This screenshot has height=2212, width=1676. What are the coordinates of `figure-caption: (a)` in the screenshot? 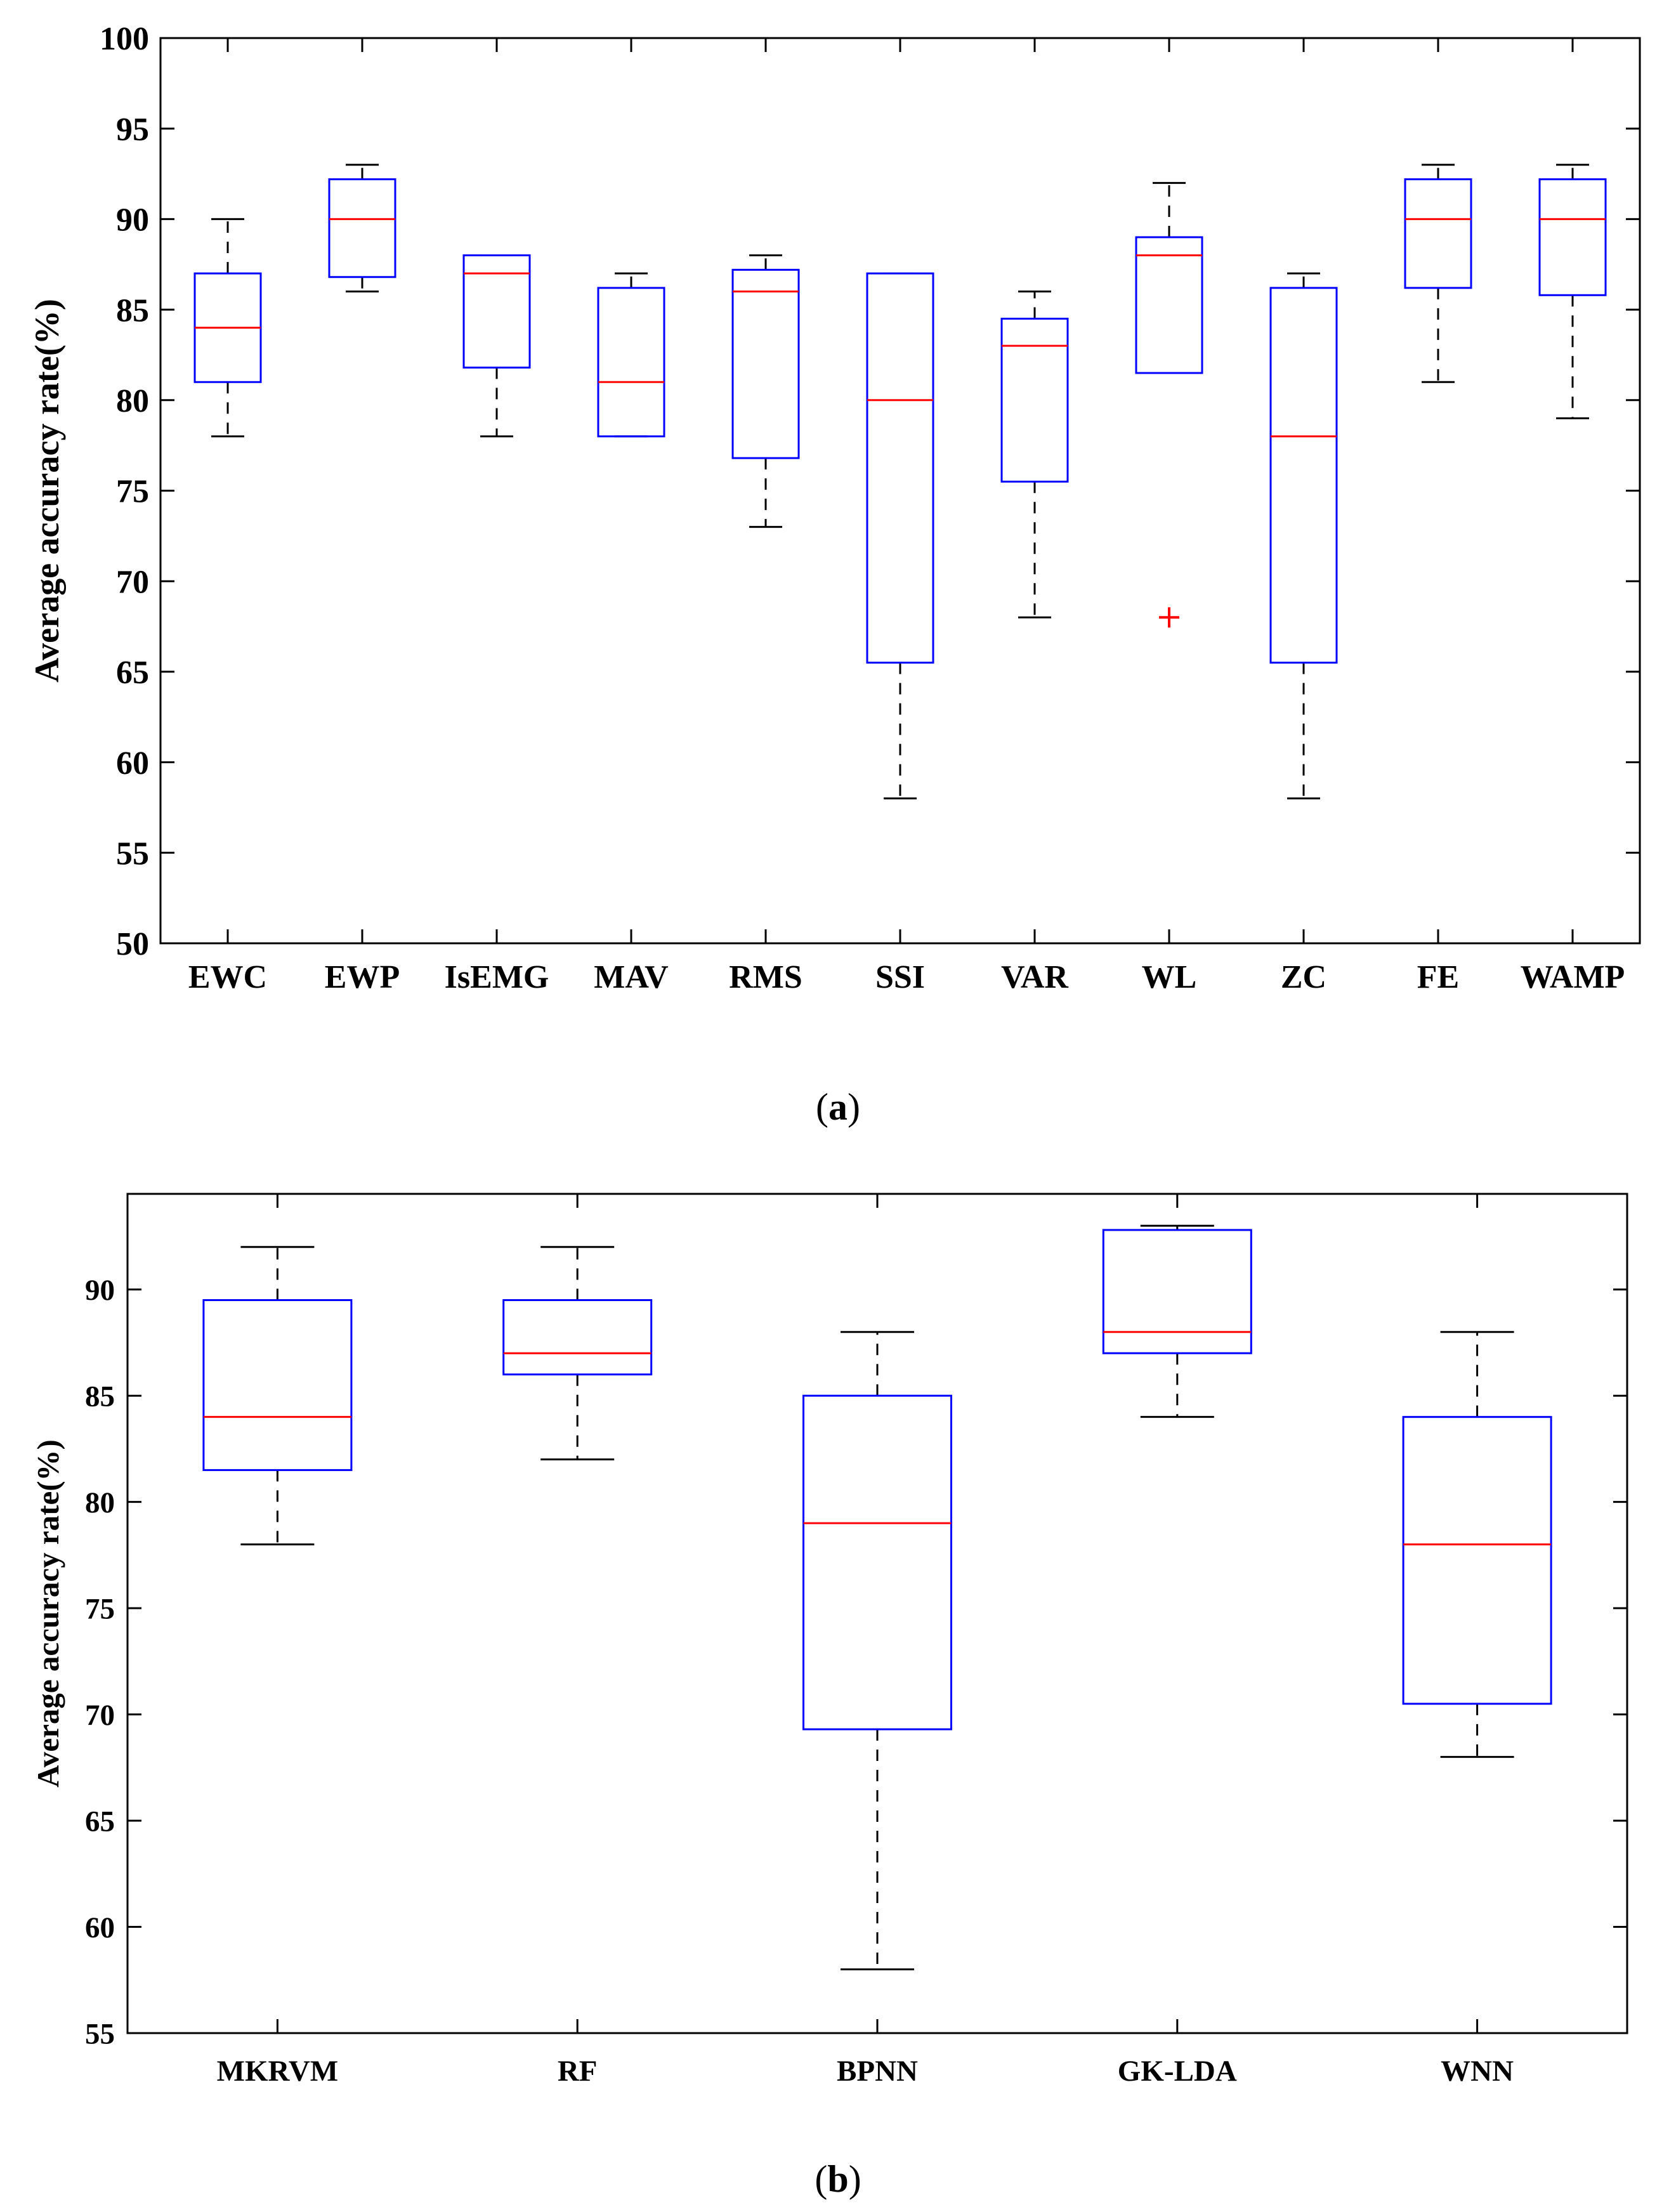 It's located at (838, 1107).